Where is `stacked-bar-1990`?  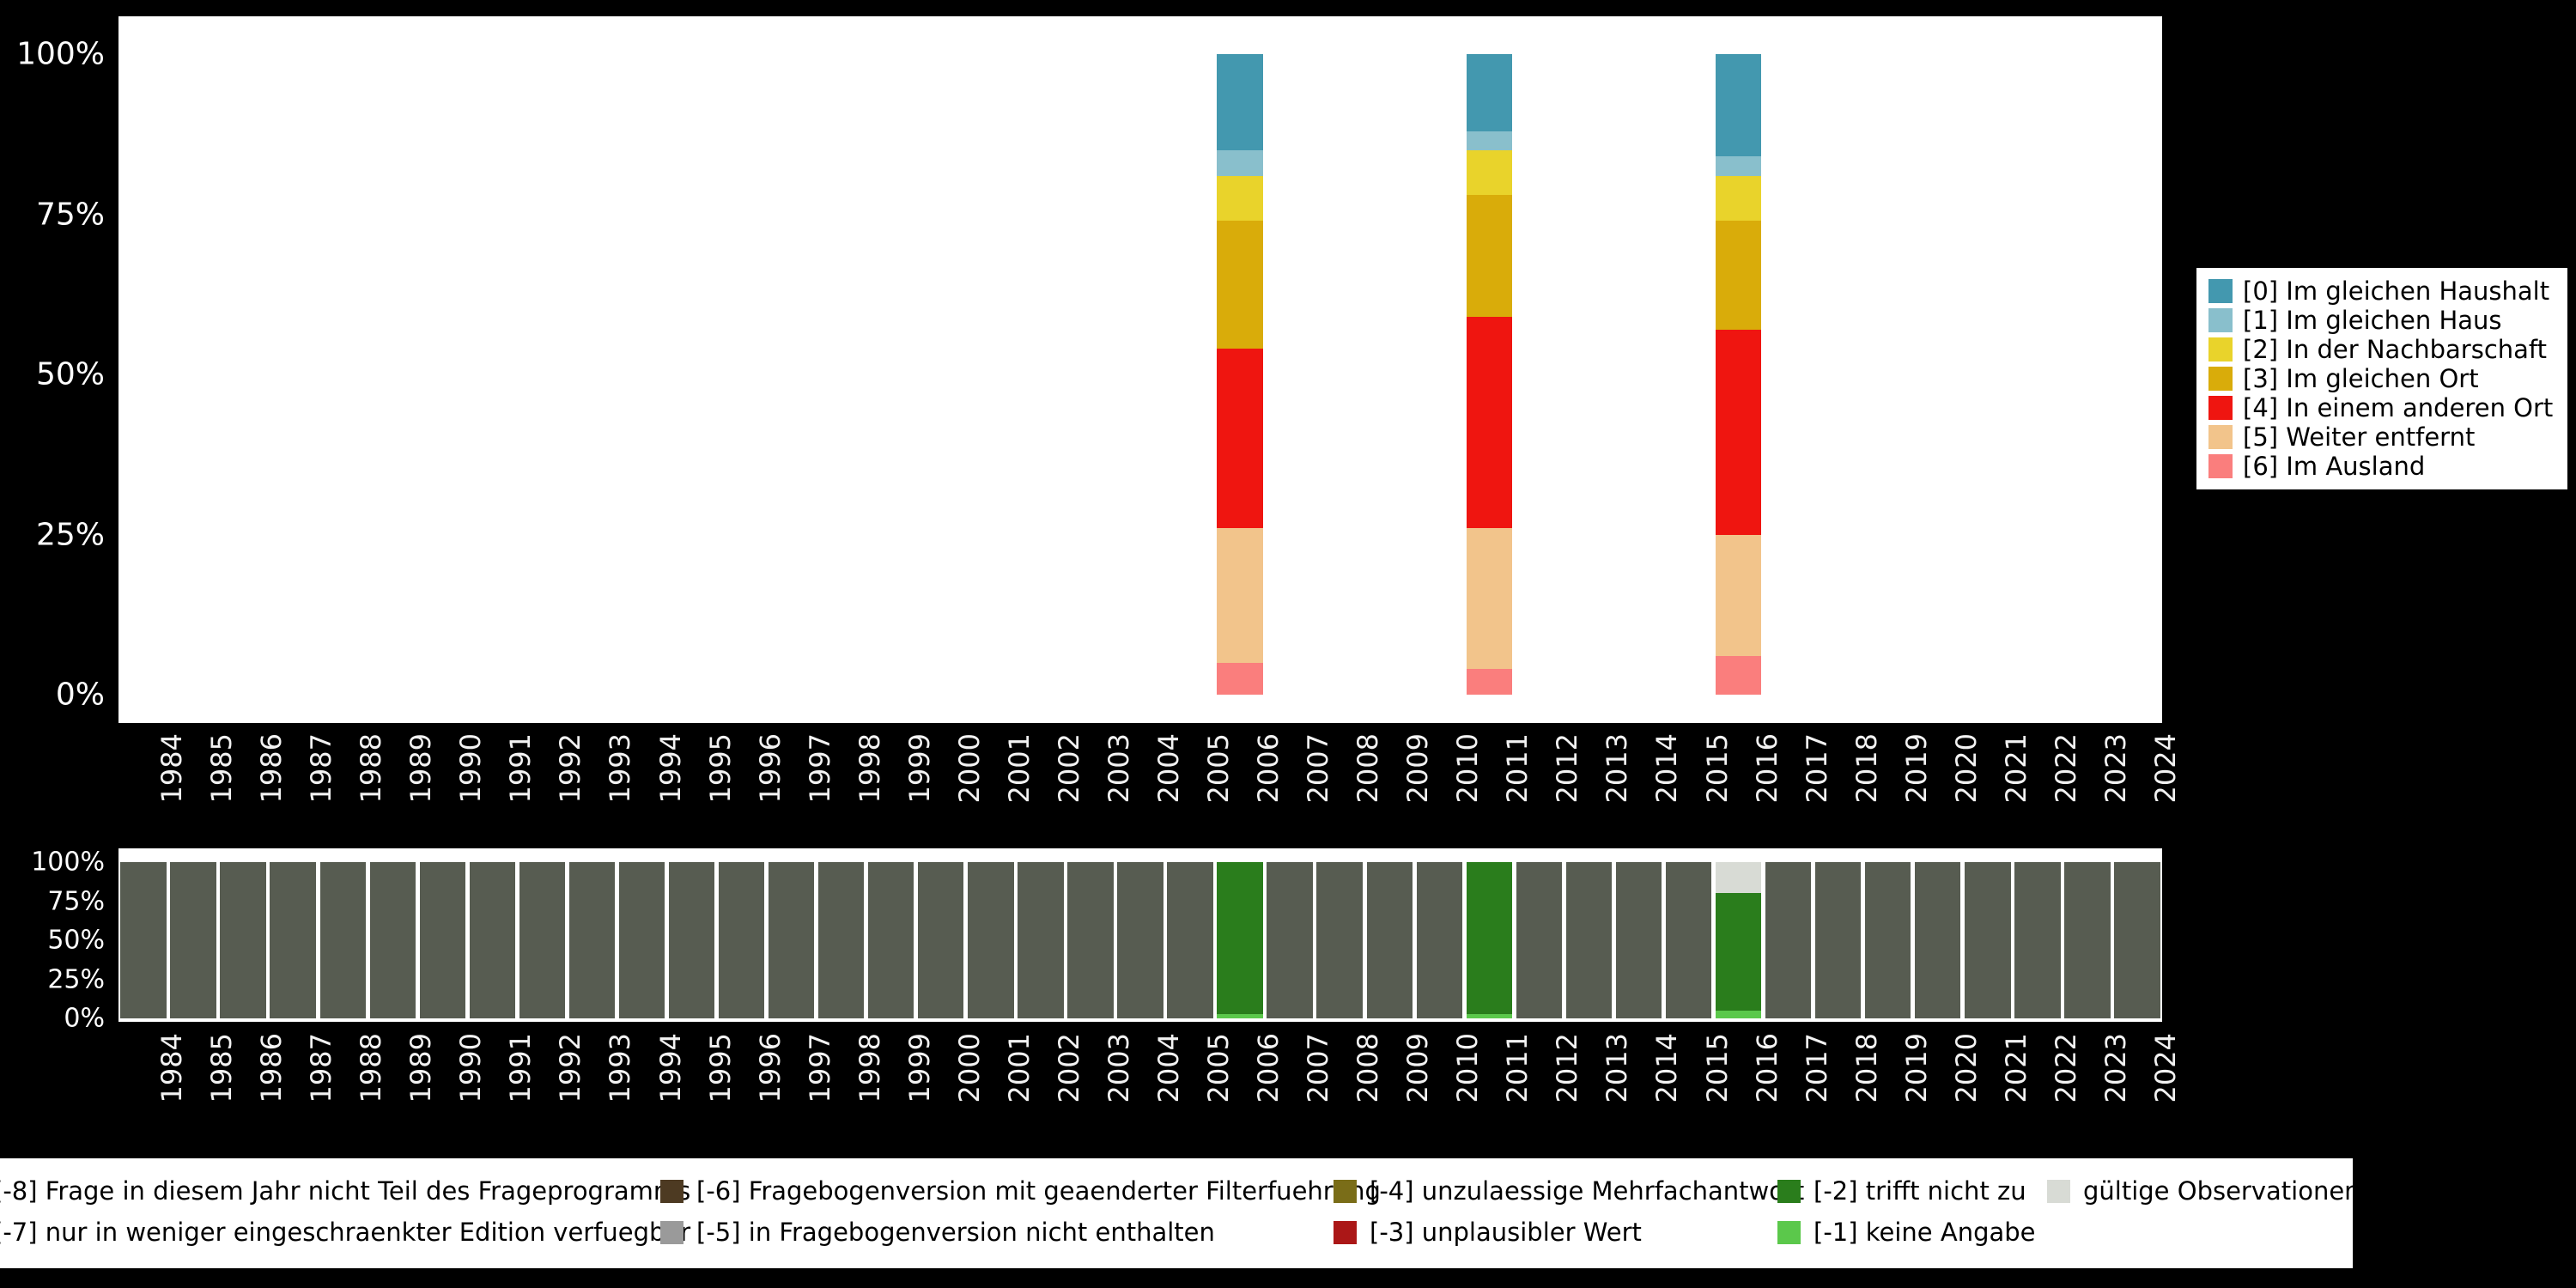
stacked-bar-1990 is located at coordinates (442, 935).